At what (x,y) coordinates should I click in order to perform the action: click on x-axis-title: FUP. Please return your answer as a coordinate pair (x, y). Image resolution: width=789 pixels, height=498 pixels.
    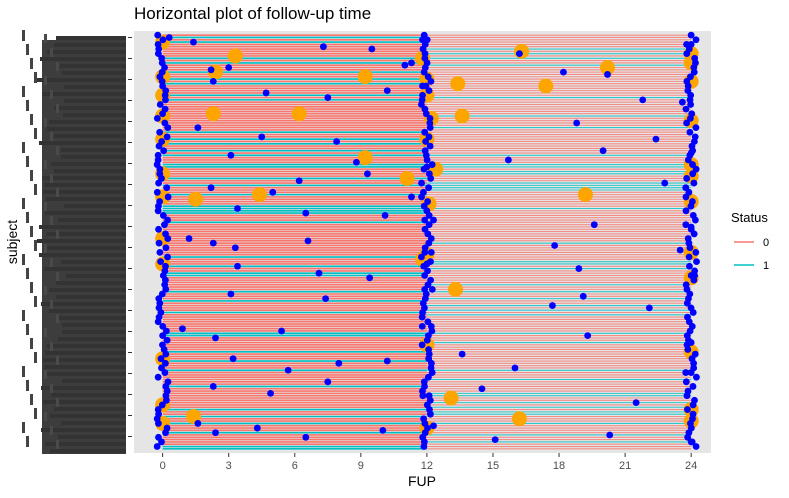
    Looking at the image, I should click on (422, 481).